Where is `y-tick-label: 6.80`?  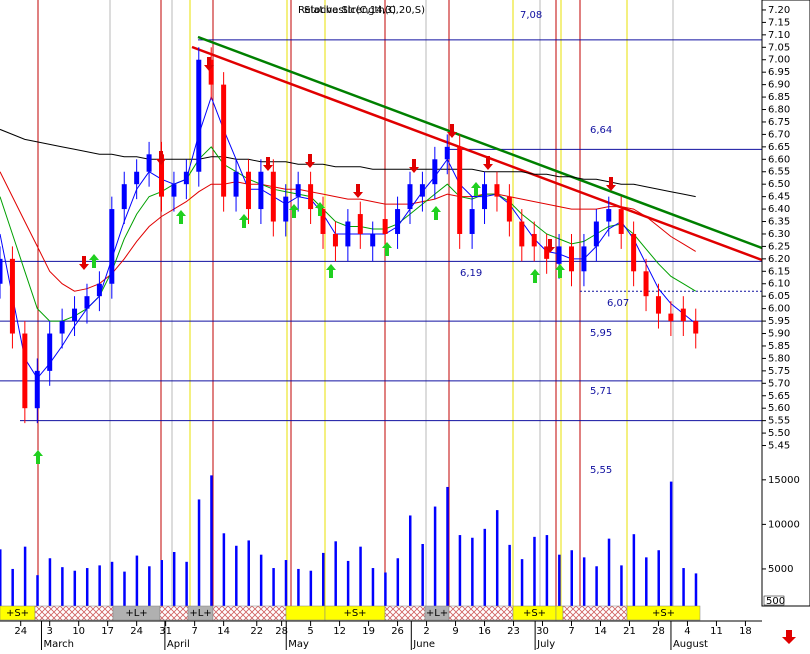 y-tick-label: 6.80 is located at coordinates (779, 110).